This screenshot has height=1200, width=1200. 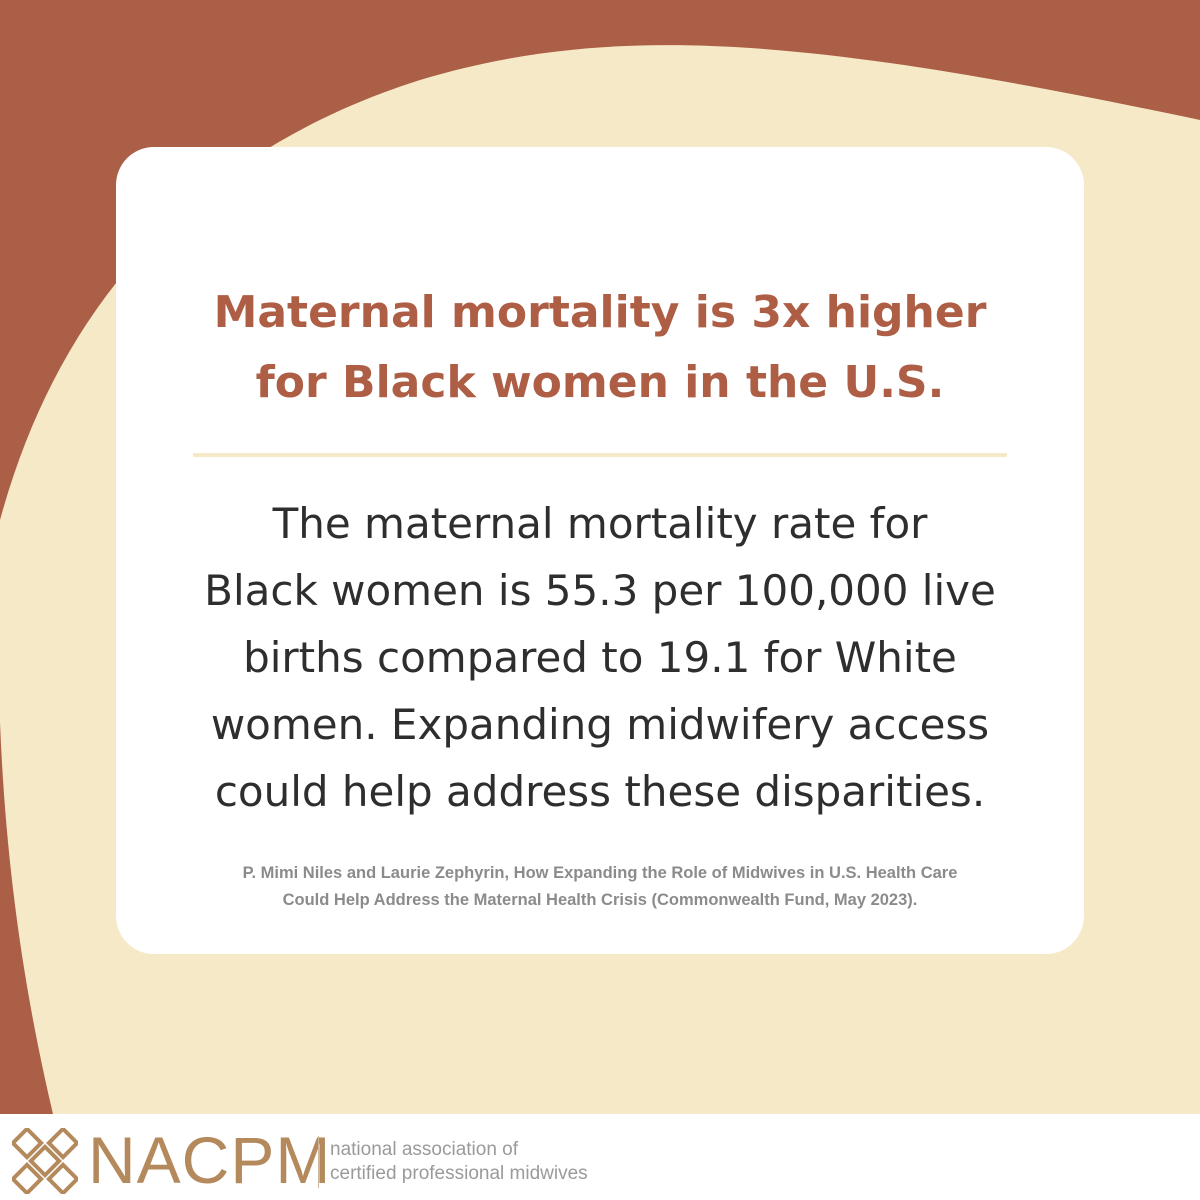 What do you see at coordinates (424, 1149) in the screenshot?
I see `tagline-line: national association of` at bounding box center [424, 1149].